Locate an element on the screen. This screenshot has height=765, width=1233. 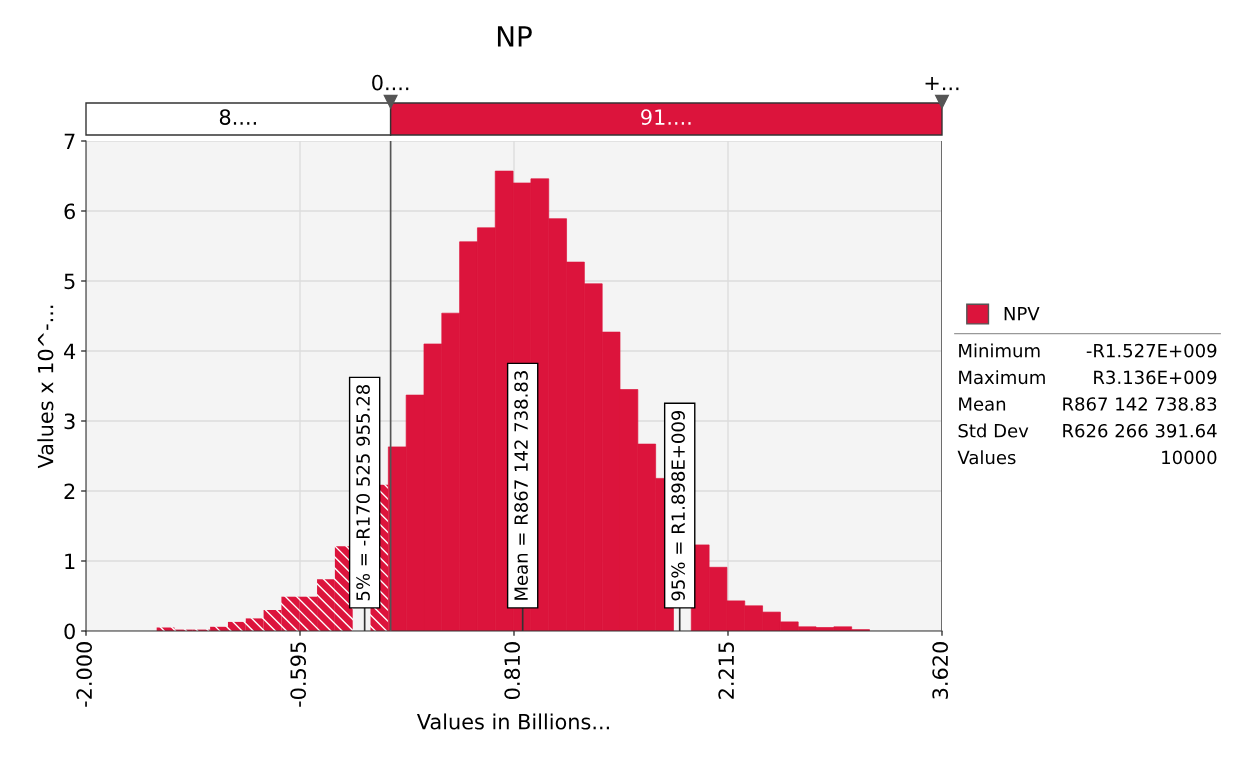
ref-line-label: Mean = R867 142 738.83 is located at coordinates (521, 485).